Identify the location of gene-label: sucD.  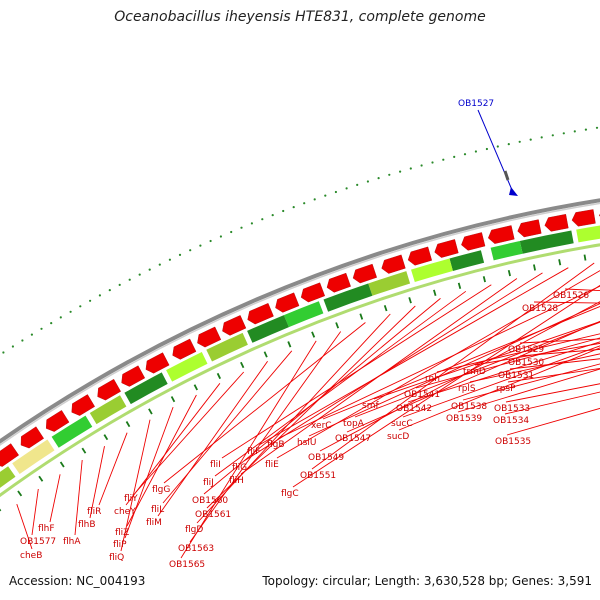
(398, 437).